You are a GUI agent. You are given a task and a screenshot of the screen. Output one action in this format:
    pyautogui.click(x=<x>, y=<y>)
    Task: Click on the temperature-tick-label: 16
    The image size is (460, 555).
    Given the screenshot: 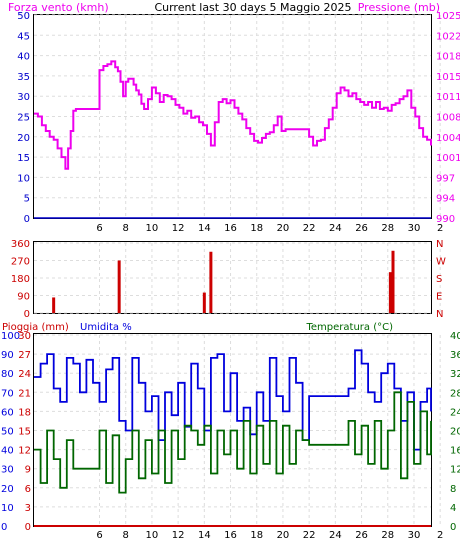 What is the action you would take?
    pyautogui.click(x=455, y=451)
    